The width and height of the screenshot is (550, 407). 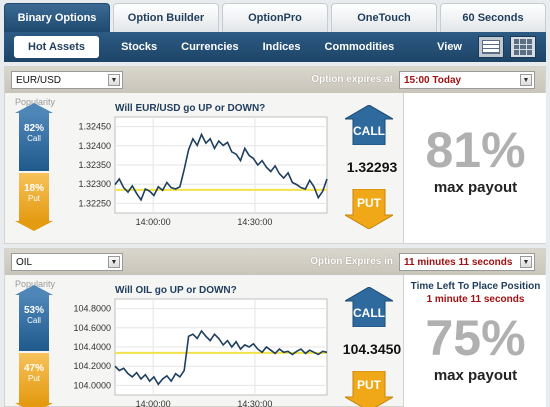 What do you see at coordinates (475, 150) in the screenshot?
I see `payout-percent: 81%` at bounding box center [475, 150].